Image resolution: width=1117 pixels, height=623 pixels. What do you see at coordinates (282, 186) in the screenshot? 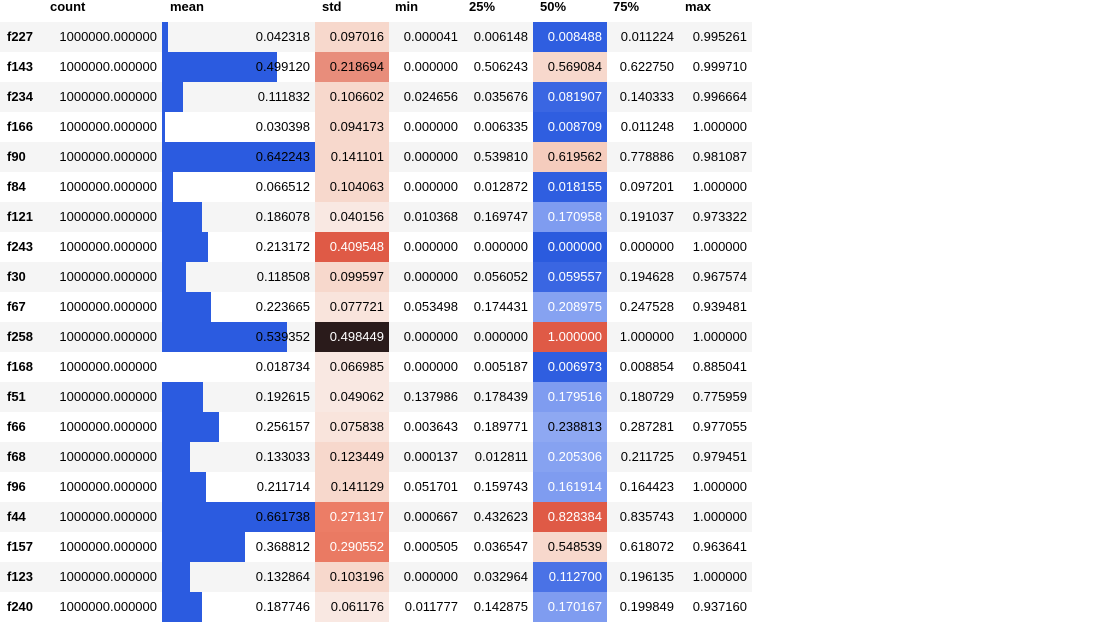
I see `mean-value: 0.066512` at bounding box center [282, 186].